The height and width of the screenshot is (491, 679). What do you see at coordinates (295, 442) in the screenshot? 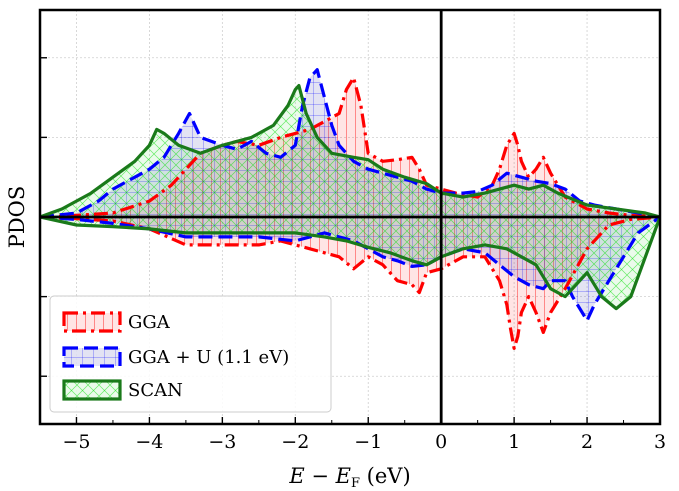
I see `x-tick-label: −2` at bounding box center [295, 442].